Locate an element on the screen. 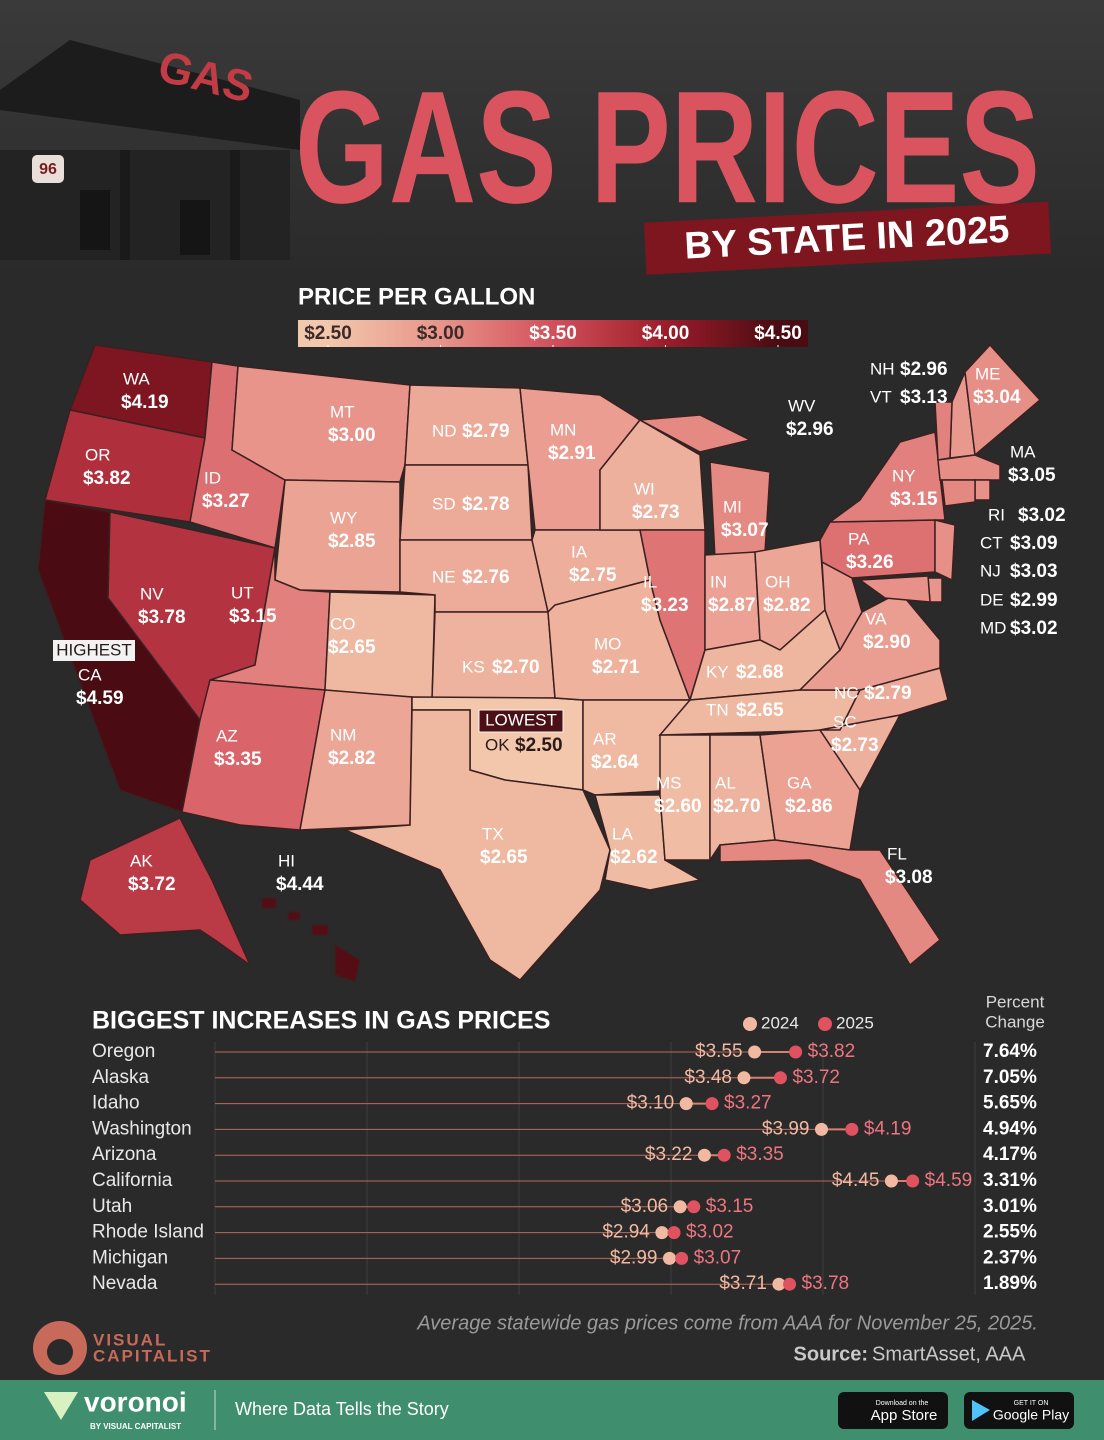  annotation: LOWEST is located at coordinates (521, 719).